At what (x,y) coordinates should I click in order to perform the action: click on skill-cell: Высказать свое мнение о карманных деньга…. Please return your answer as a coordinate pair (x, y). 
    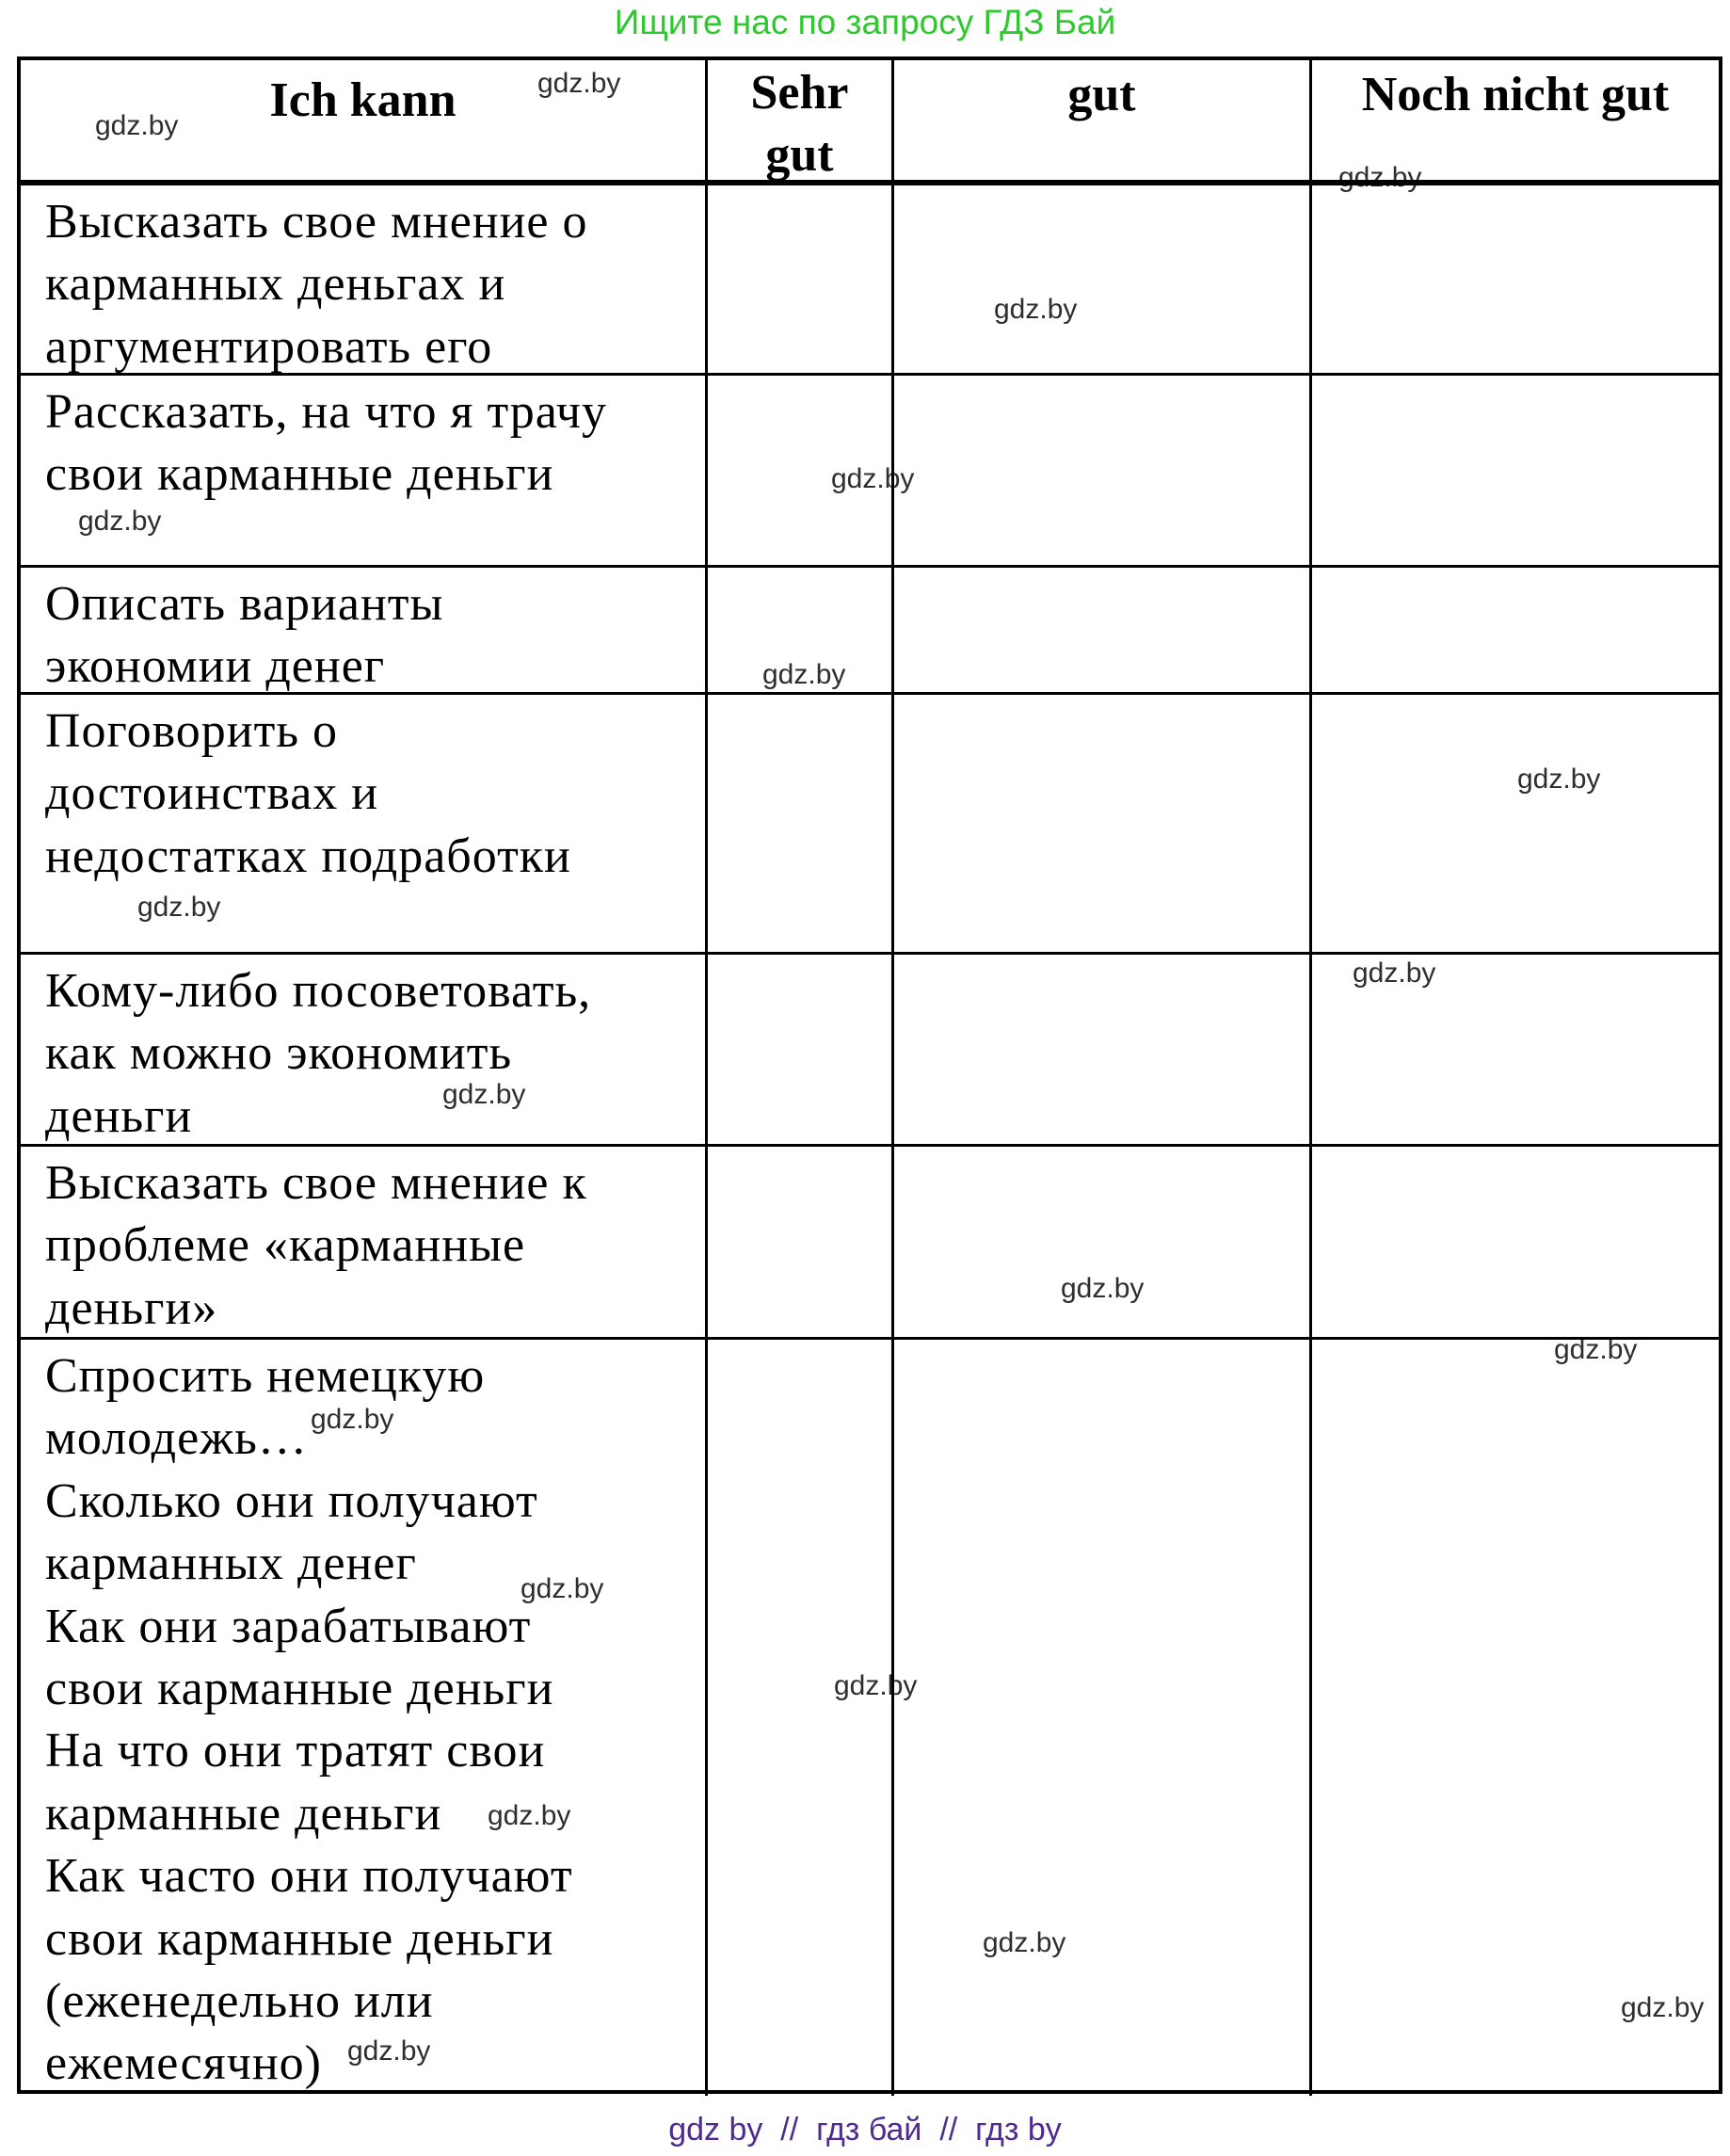
    Looking at the image, I should click on (364, 280).